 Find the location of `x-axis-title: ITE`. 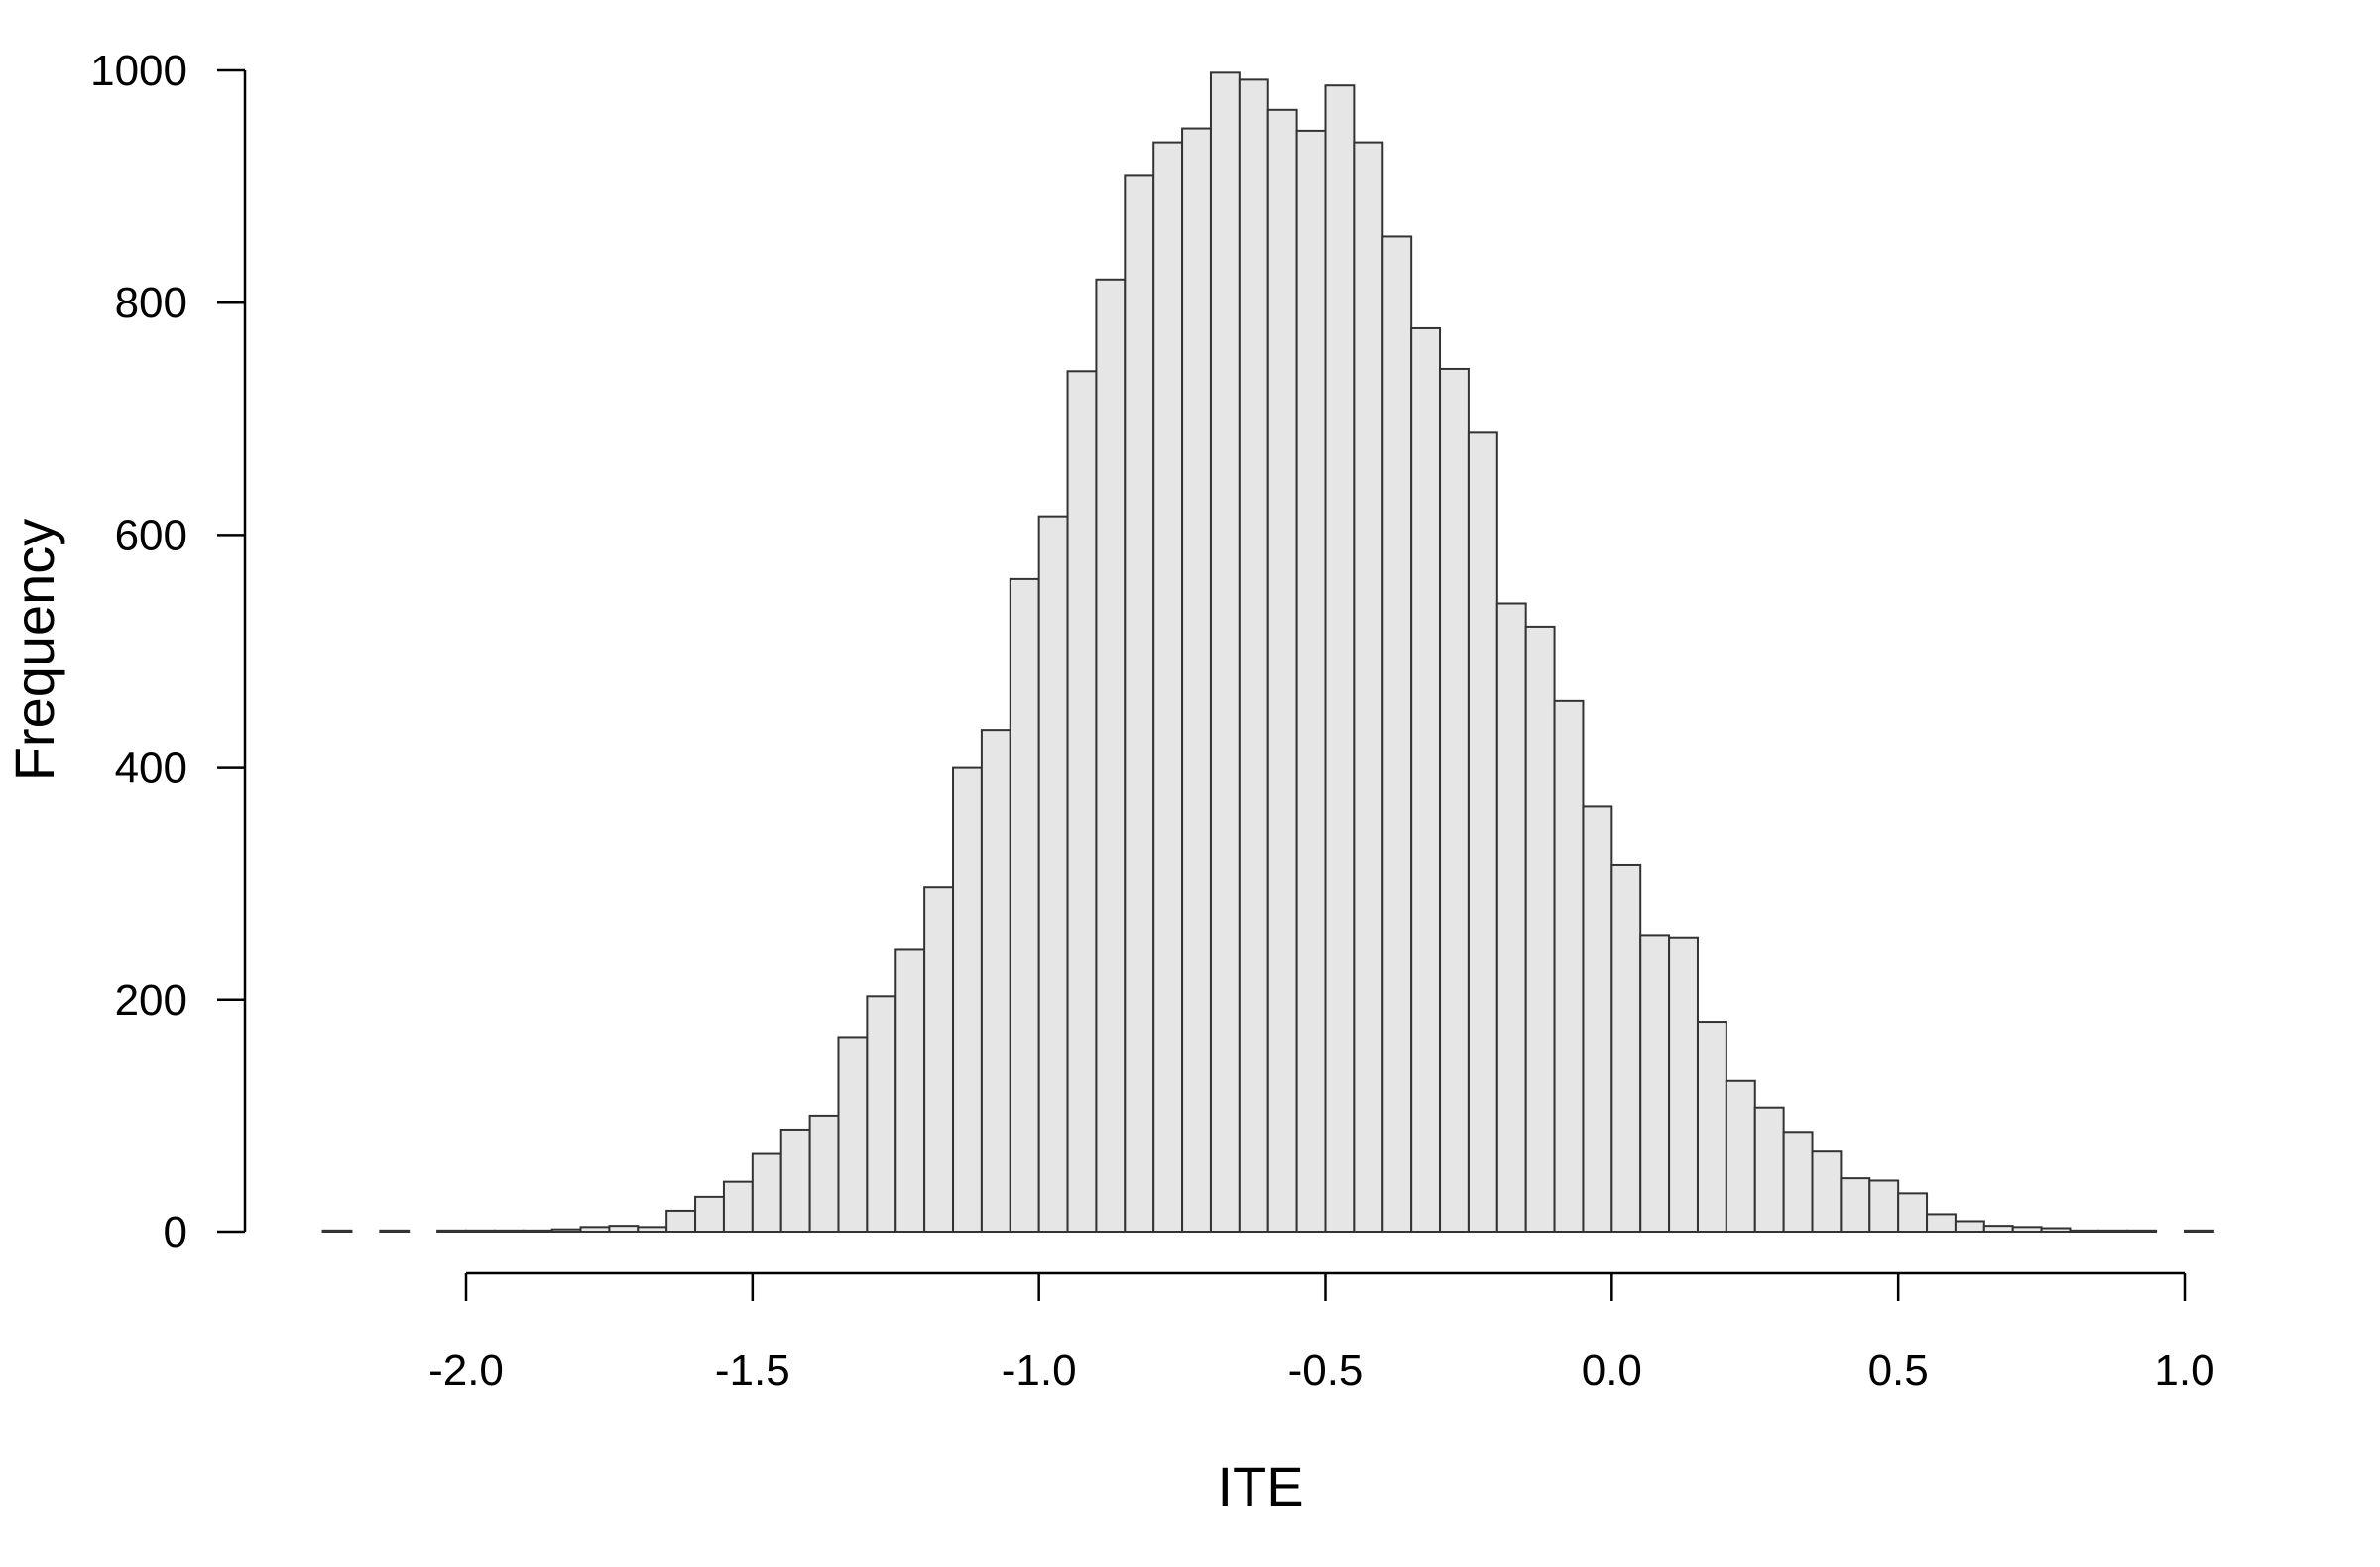

x-axis-title: ITE is located at coordinates (1260, 1486).